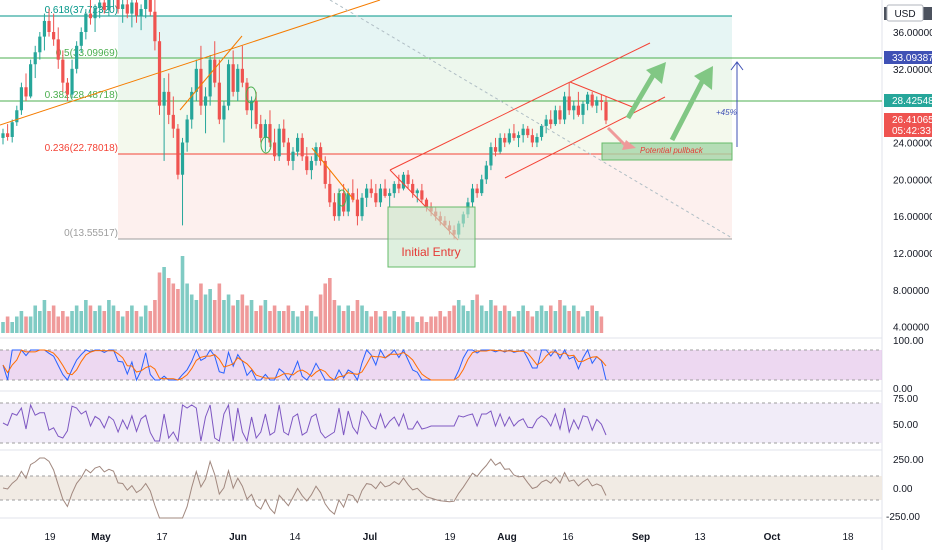 The height and width of the screenshot is (550, 932). Describe the element at coordinates (912, 58) in the screenshot. I see `price-badge-label: 33.09387` at that location.